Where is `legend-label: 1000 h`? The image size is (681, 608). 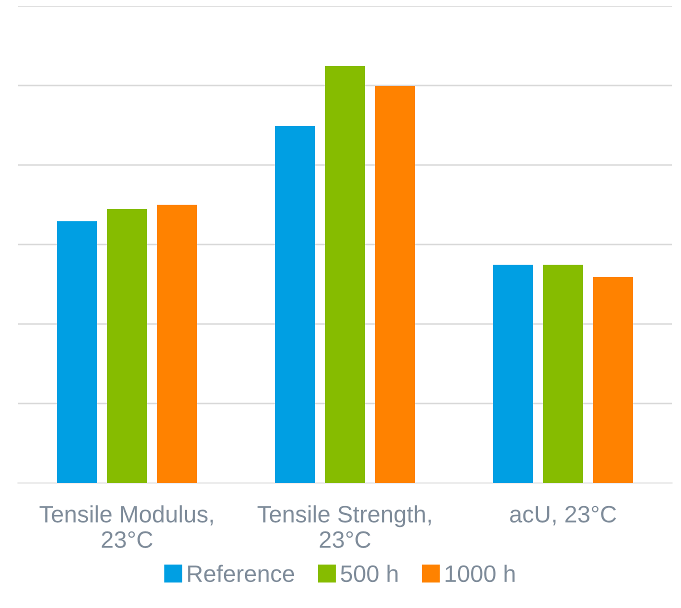 legend-label: 1000 h is located at coordinates (480, 573).